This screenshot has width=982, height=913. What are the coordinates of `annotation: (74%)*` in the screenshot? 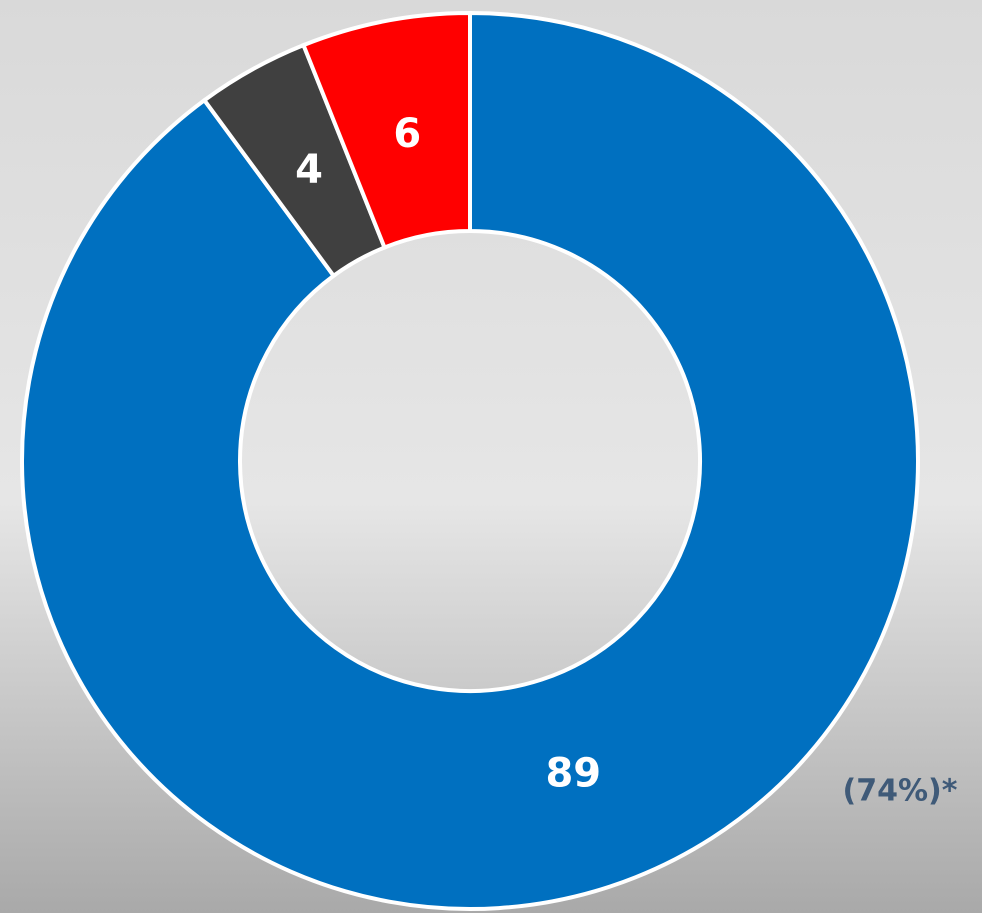 It's located at (900, 791).